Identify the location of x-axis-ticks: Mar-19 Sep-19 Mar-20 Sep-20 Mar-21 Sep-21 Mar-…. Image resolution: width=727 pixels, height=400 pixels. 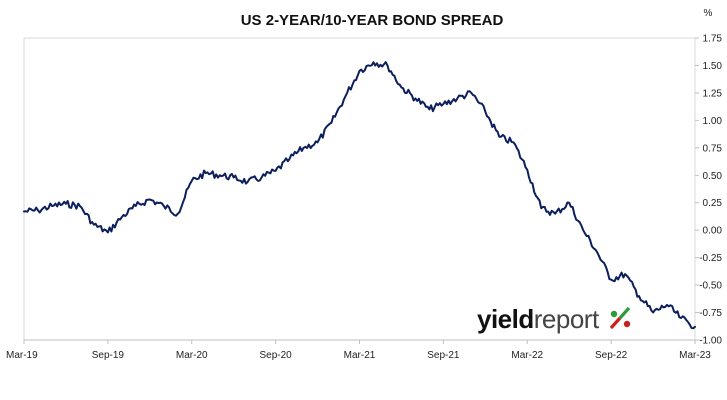
(358, 350).